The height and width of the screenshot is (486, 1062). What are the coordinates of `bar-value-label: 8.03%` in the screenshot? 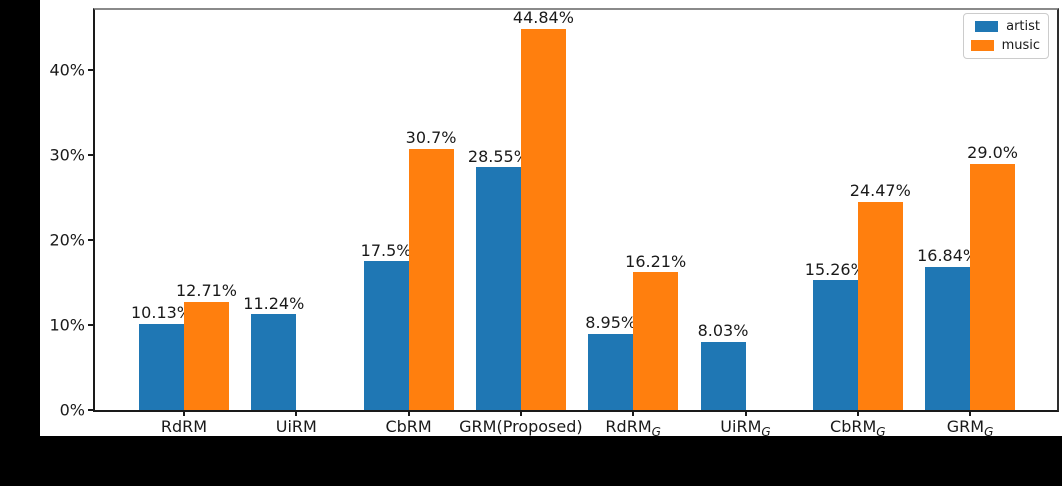 It's located at (723, 331).